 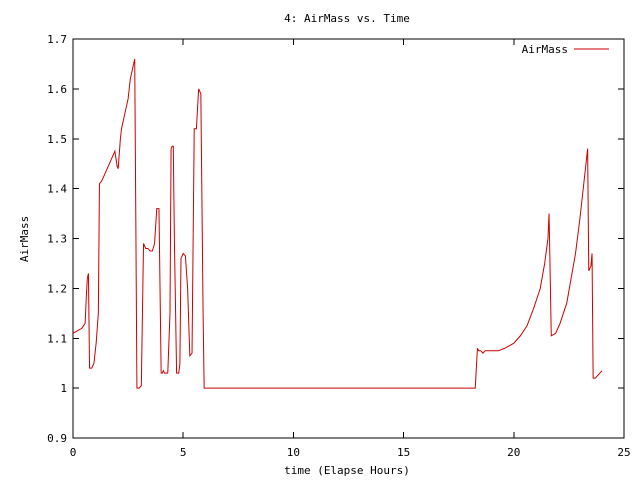 I want to click on x-axis-label: time (Elapse Hours), so click(x=347, y=470).